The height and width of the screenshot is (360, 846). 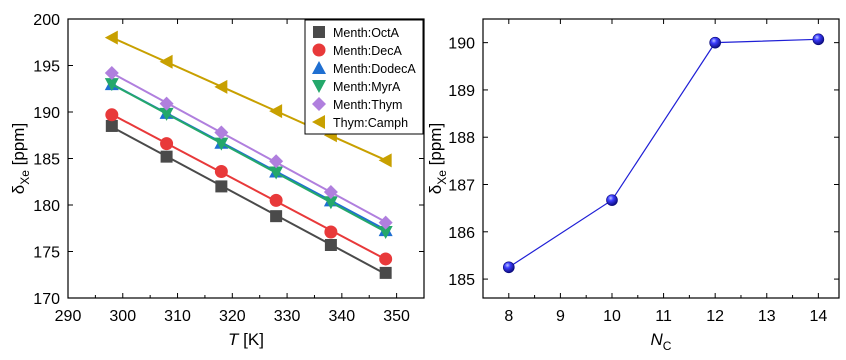 I want to click on legend-item: Menth:DecA, so click(x=357, y=50).